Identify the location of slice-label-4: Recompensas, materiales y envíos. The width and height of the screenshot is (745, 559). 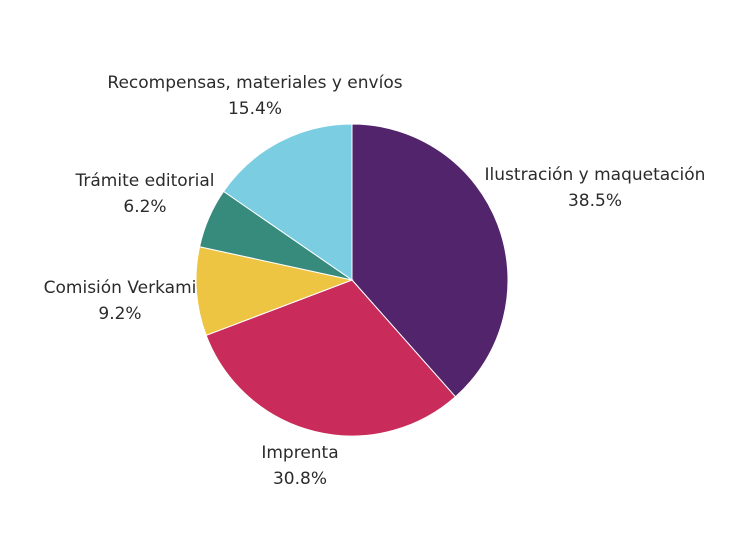
(254, 83).